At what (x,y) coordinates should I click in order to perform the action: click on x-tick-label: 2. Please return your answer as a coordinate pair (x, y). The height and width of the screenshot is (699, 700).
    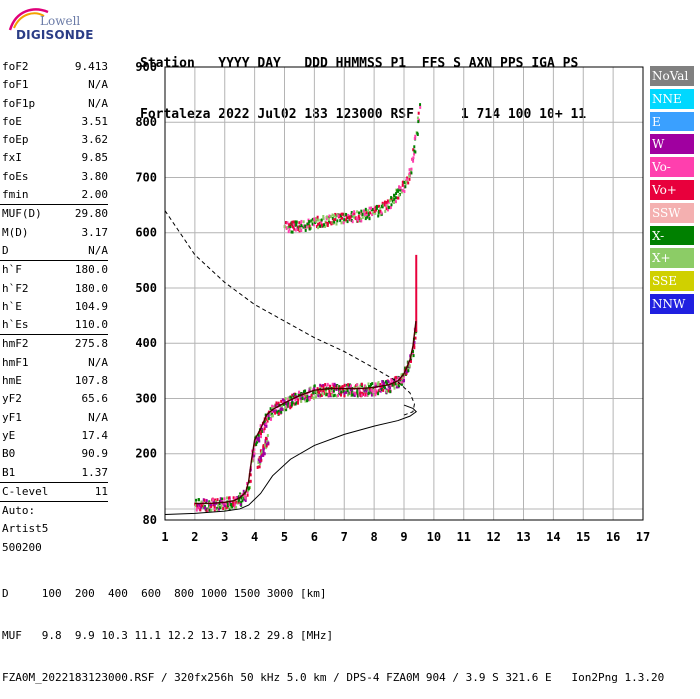
    Looking at the image, I should click on (194, 537).